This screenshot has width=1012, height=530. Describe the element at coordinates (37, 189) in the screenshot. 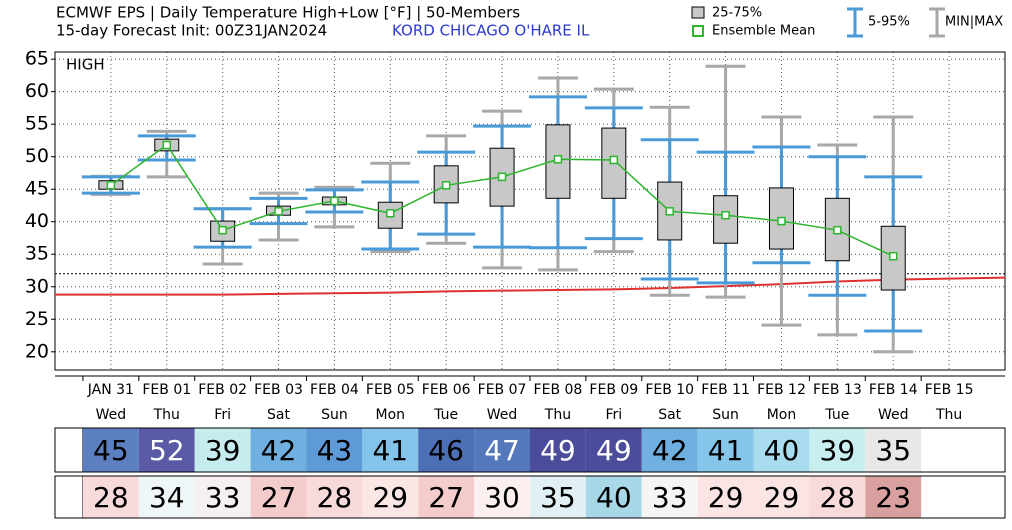

I see `y-tick-label: 45` at that location.